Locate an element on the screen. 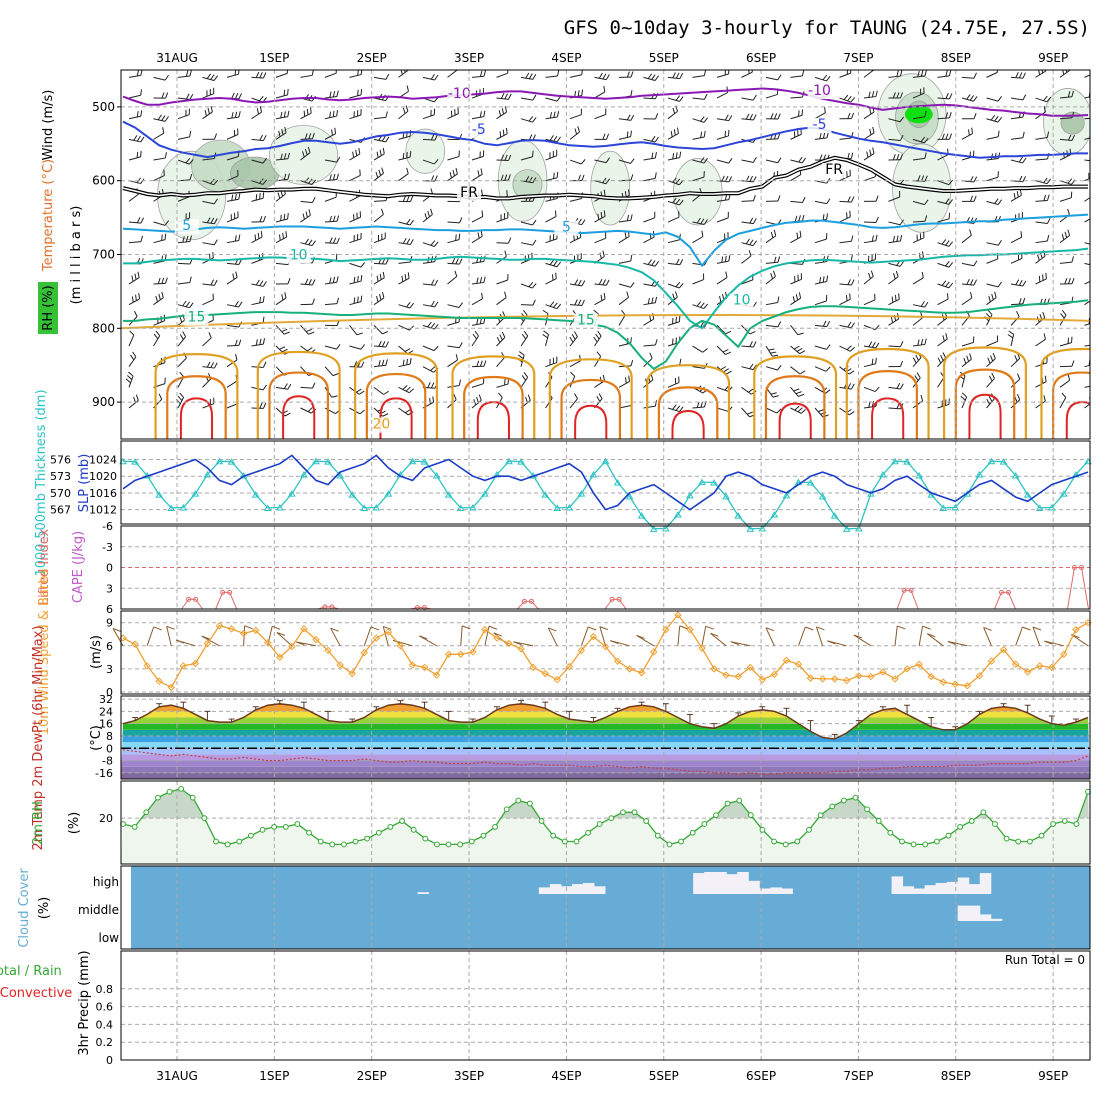  temp2m-unit: (°C) is located at coordinates (96, 738).